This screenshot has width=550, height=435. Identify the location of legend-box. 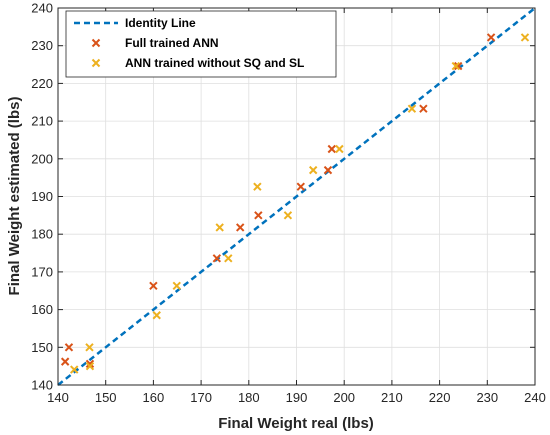
(201, 44).